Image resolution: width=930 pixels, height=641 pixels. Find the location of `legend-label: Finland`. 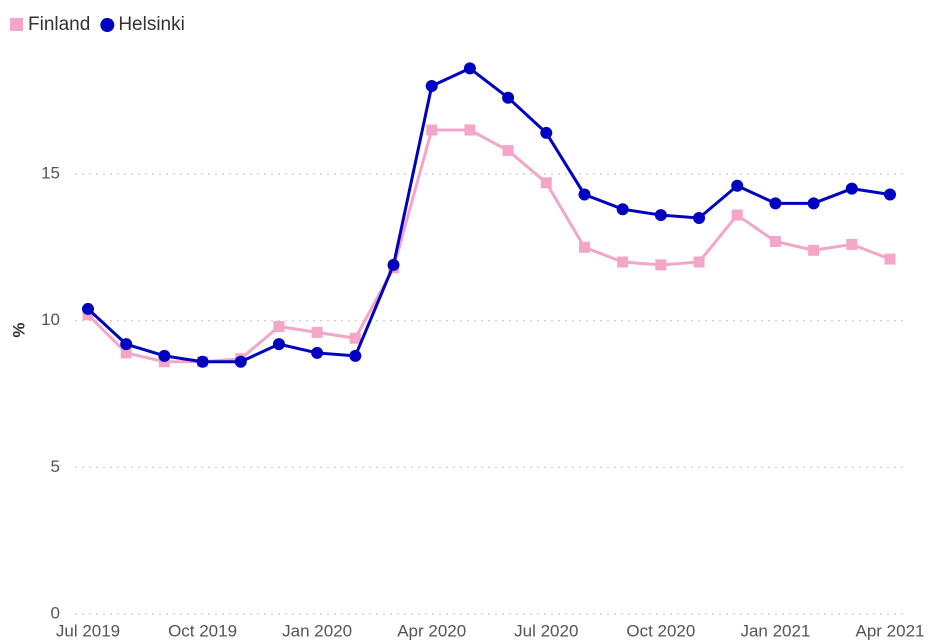

legend-label: Finland is located at coordinates (59, 24).